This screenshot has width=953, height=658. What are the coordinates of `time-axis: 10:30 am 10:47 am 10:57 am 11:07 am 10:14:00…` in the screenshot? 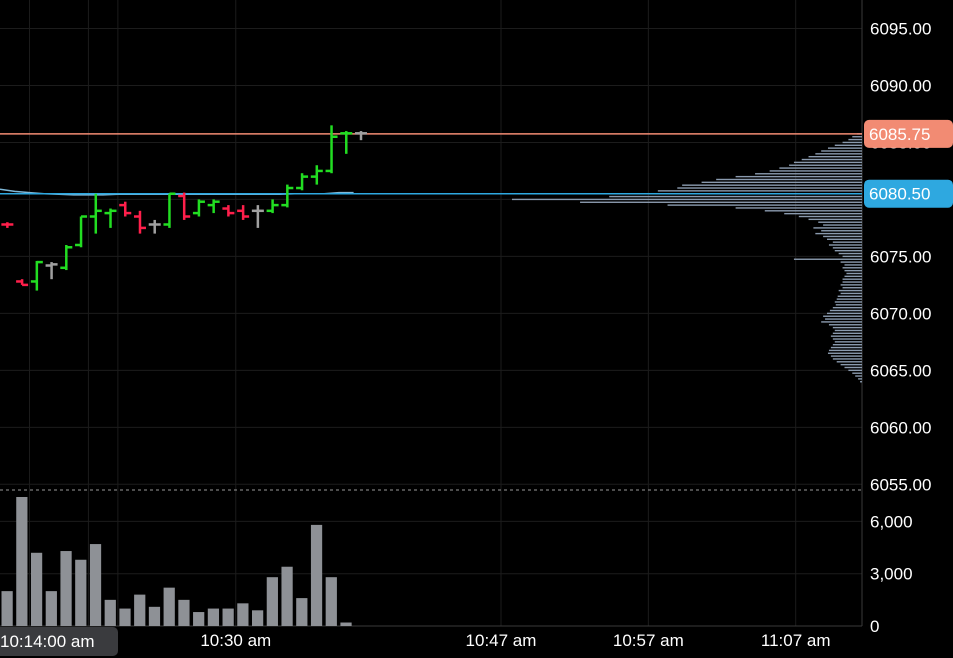 It's located at (415, 641).